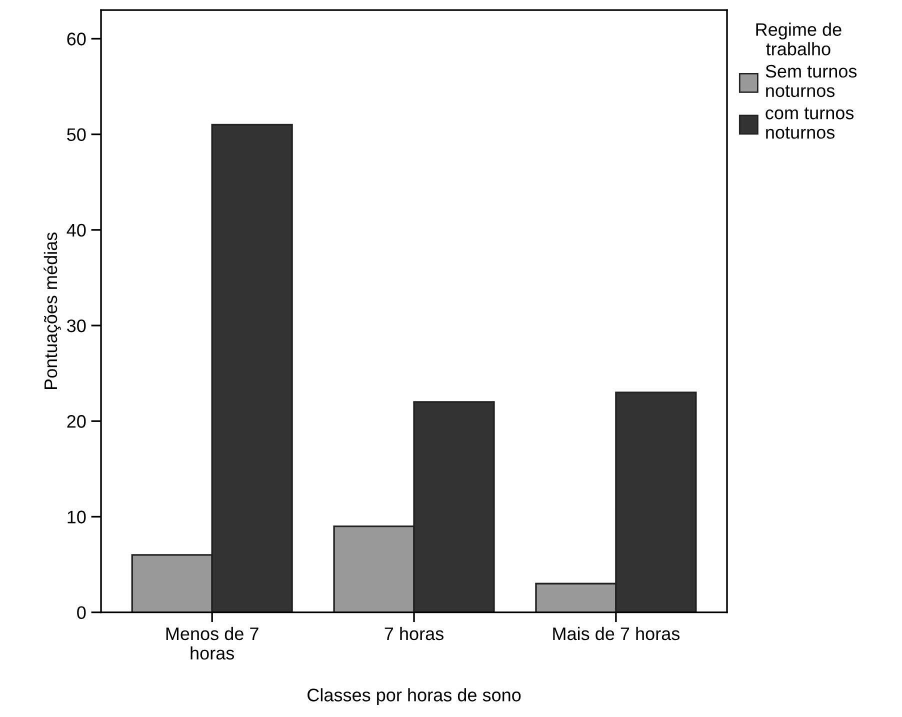 Image resolution: width=902 pixels, height=717 pixels. What do you see at coordinates (76, 135) in the screenshot?
I see `y-tick-label: 50` at bounding box center [76, 135].